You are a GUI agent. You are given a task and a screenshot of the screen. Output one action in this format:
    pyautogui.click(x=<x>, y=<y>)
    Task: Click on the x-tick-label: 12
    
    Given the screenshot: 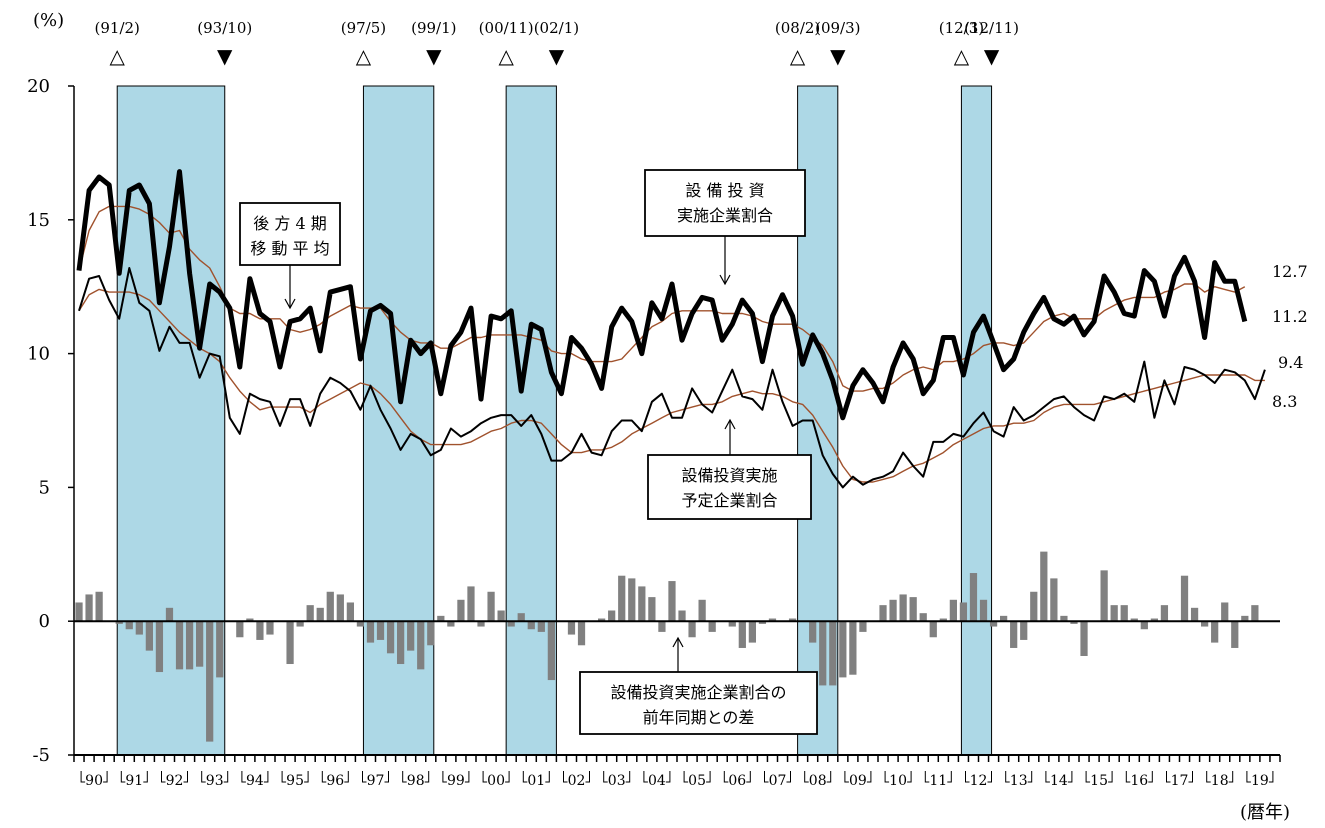 What is the action you would take?
    pyautogui.click(x=979, y=781)
    